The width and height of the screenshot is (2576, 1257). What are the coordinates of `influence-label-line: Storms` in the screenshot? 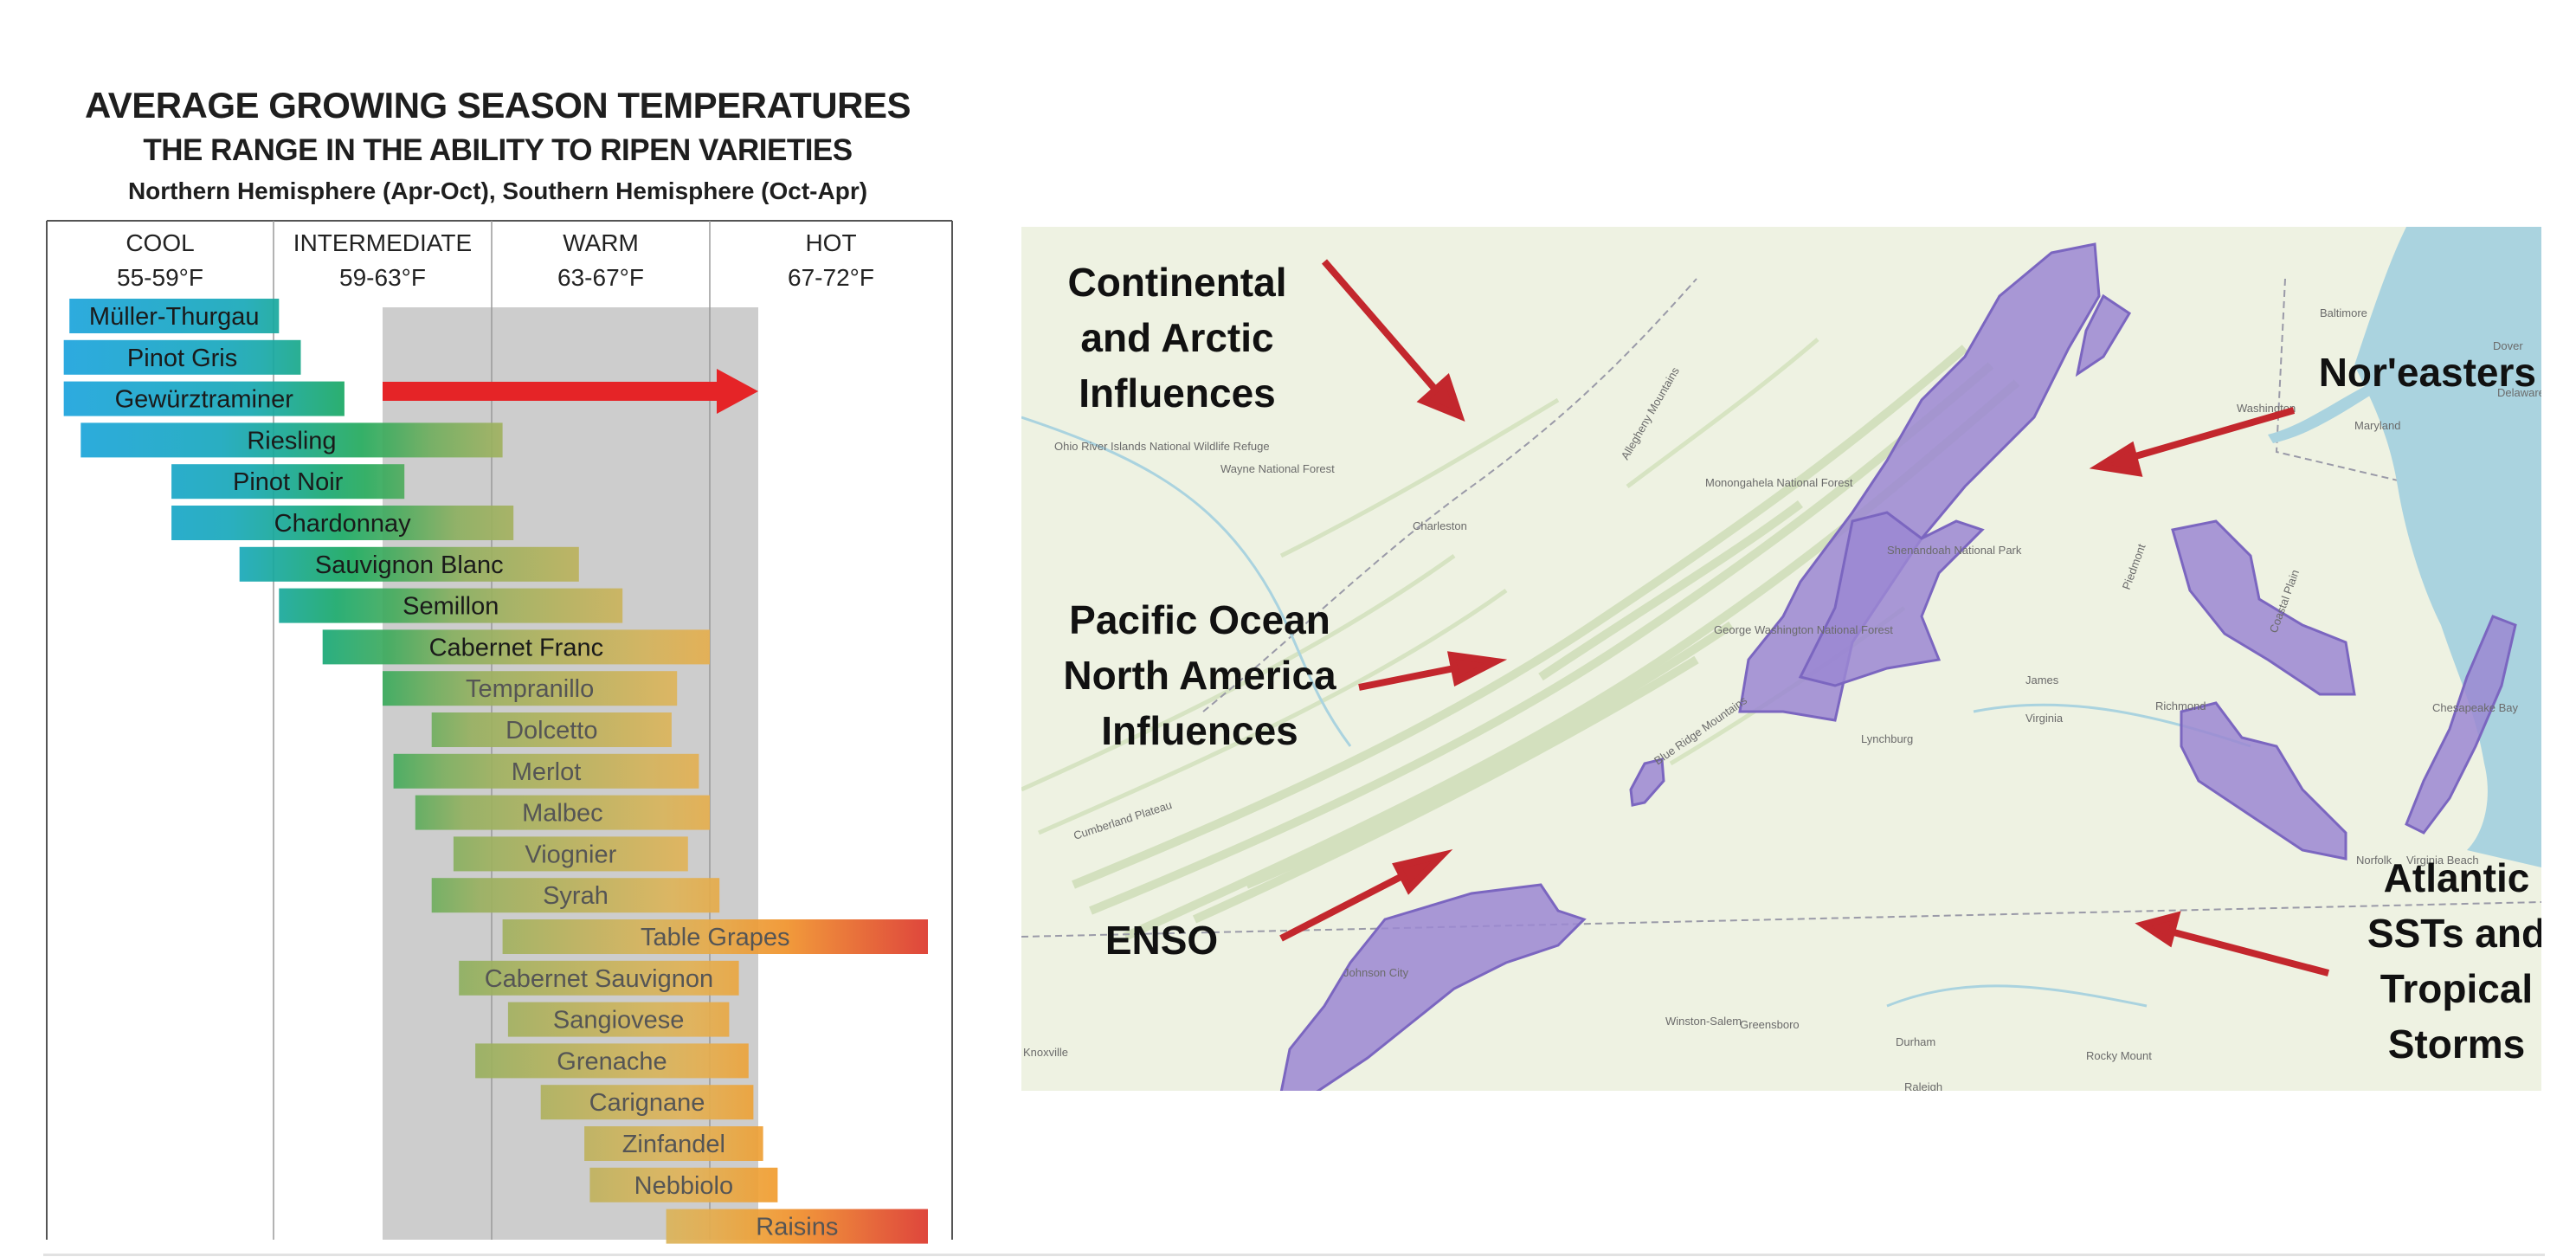 It's located at (2456, 1044).